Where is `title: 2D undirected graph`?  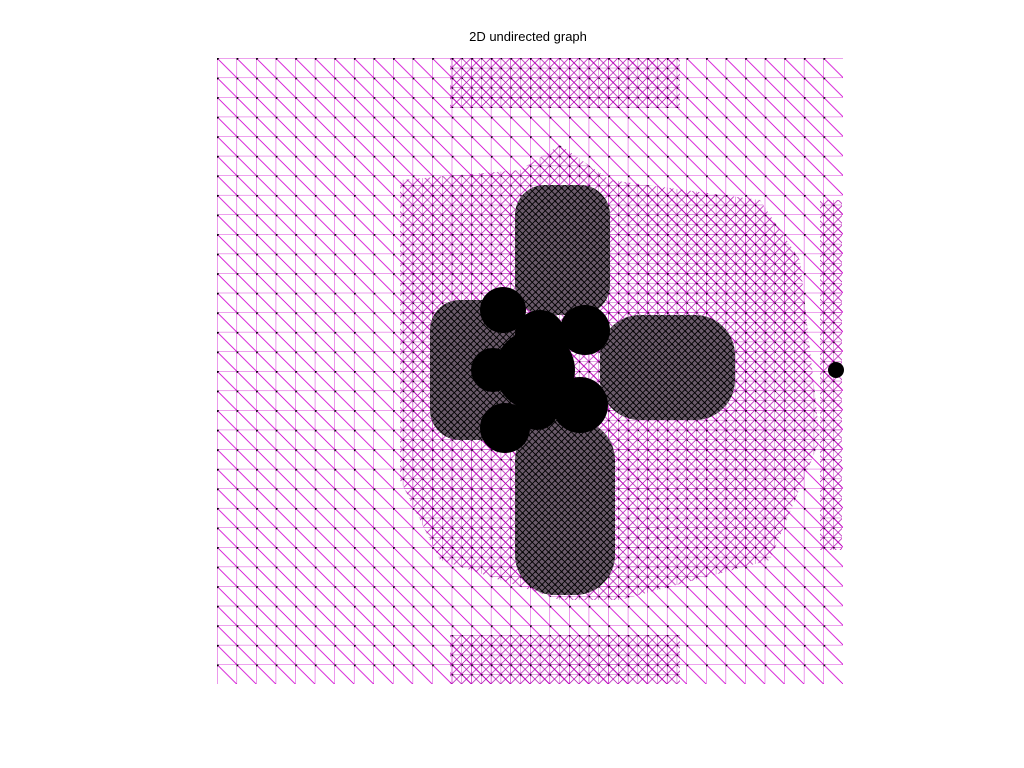 title: 2D undirected graph is located at coordinates (528, 36).